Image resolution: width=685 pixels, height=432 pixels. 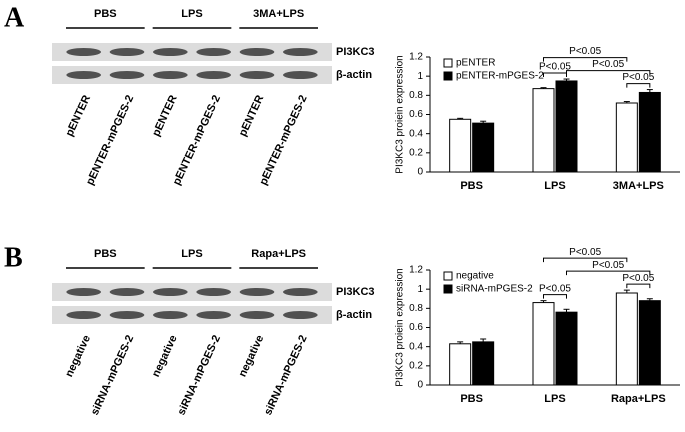 What do you see at coordinates (14, 17) in the screenshot?
I see `panel-label: A` at bounding box center [14, 17].